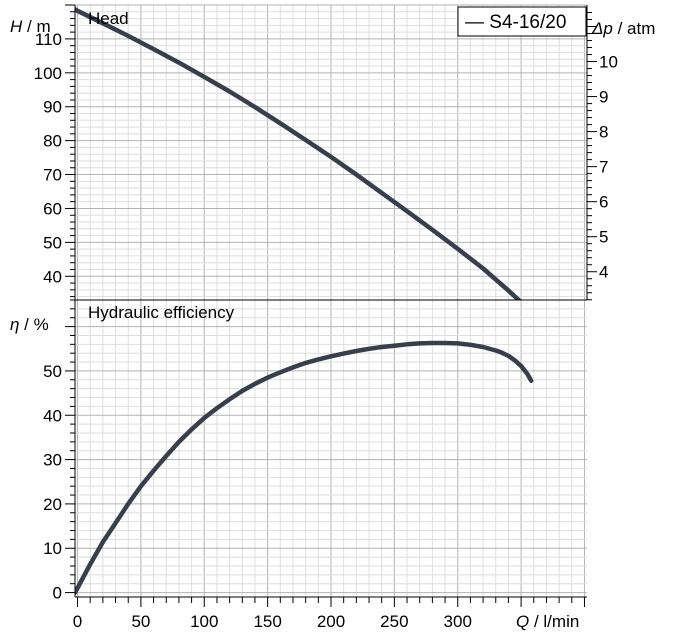 The width and height of the screenshot is (685, 640). What do you see at coordinates (52, 504) in the screenshot?
I see `y-tick-label: 20` at bounding box center [52, 504].